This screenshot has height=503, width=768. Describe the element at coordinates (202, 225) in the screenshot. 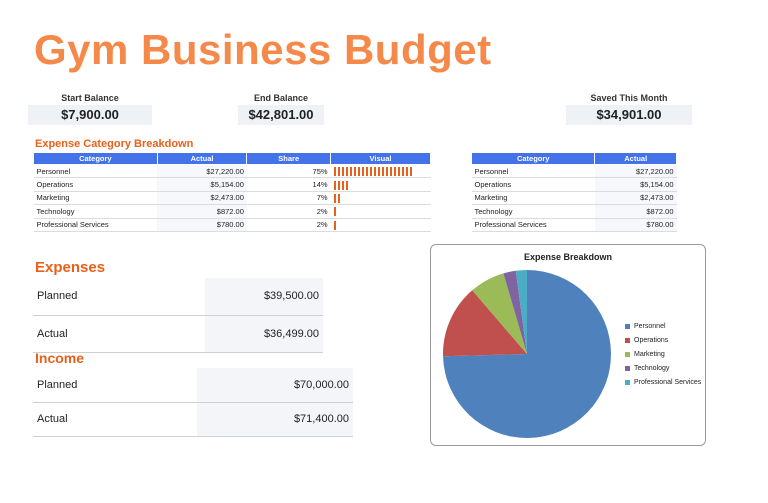

I see `breakdown-actual: $780.00` at that location.